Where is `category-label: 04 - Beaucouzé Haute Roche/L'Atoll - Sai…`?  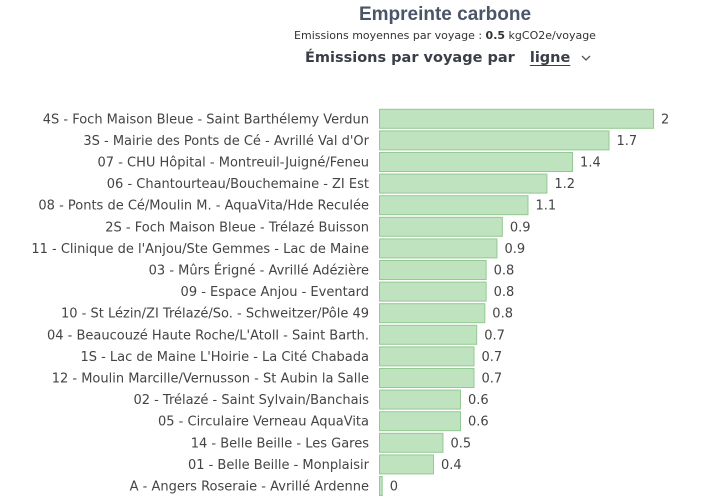 category-label: 04 - Beaucouzé Haute Roche/L'Atoll - Sai… is located at coordinates (208, 335).